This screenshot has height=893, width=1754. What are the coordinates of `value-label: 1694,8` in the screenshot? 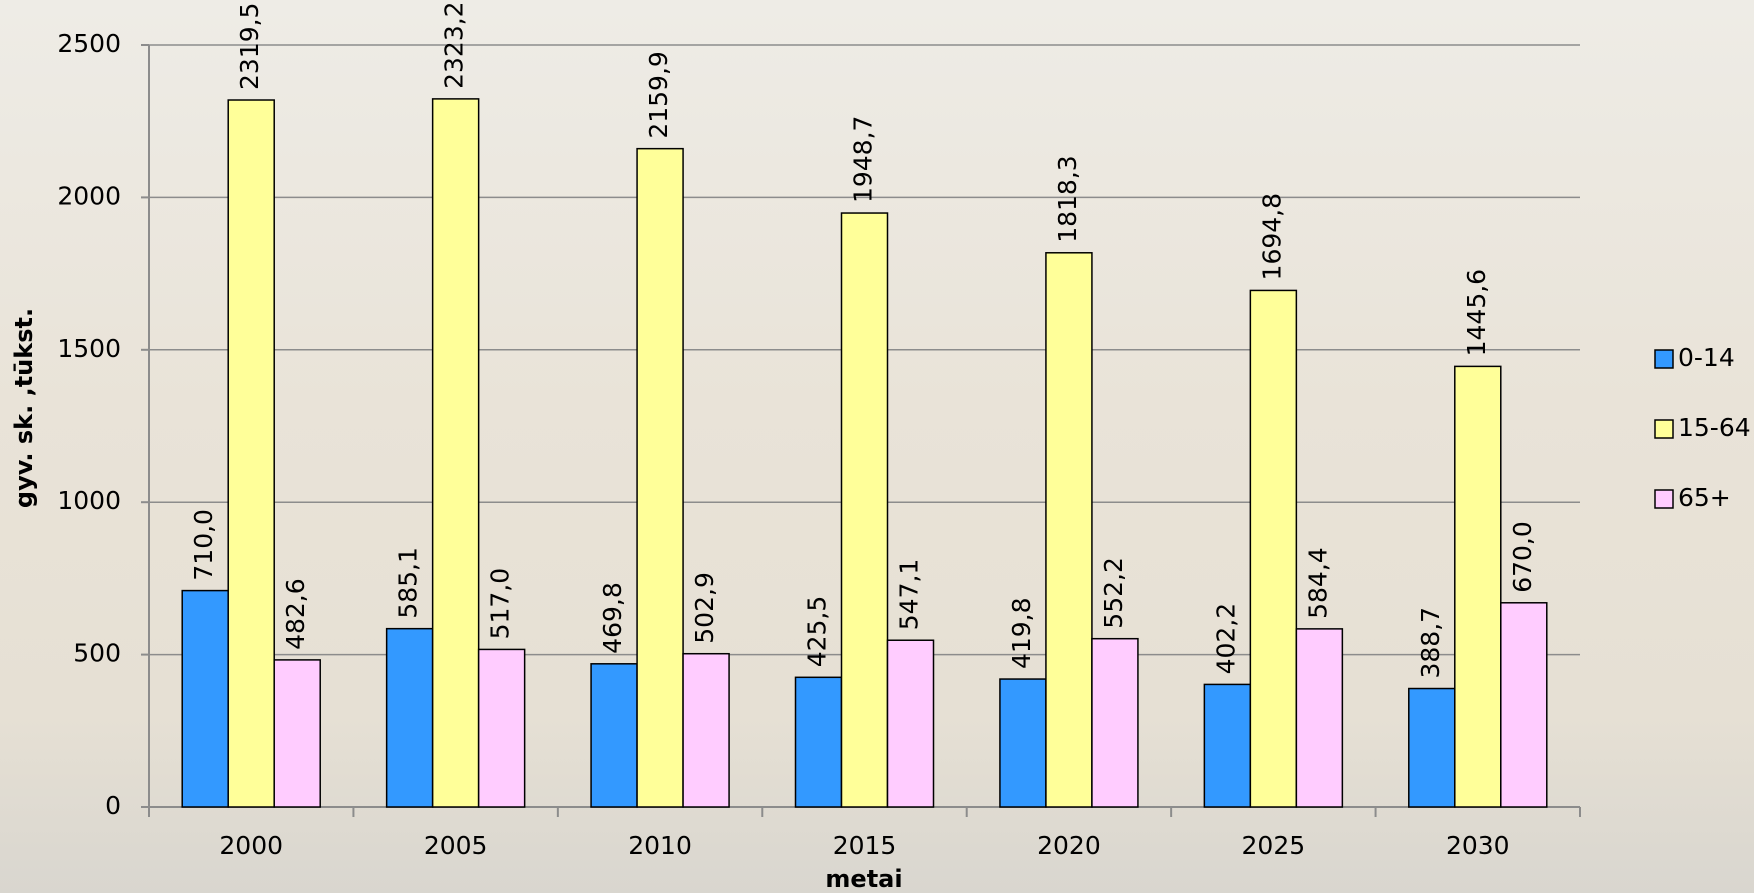 It's located at (1271, 236).